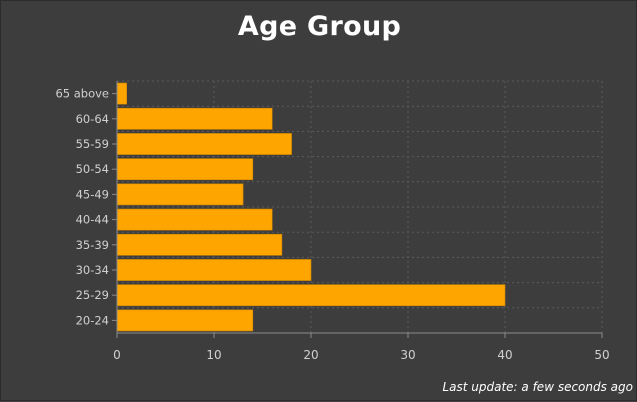 Image resolution: width=637 pixels, height=402 pixels. Describe the element at coordinates (117, 355) in the screenshot. I see `x-tick-label: 0` at that location.